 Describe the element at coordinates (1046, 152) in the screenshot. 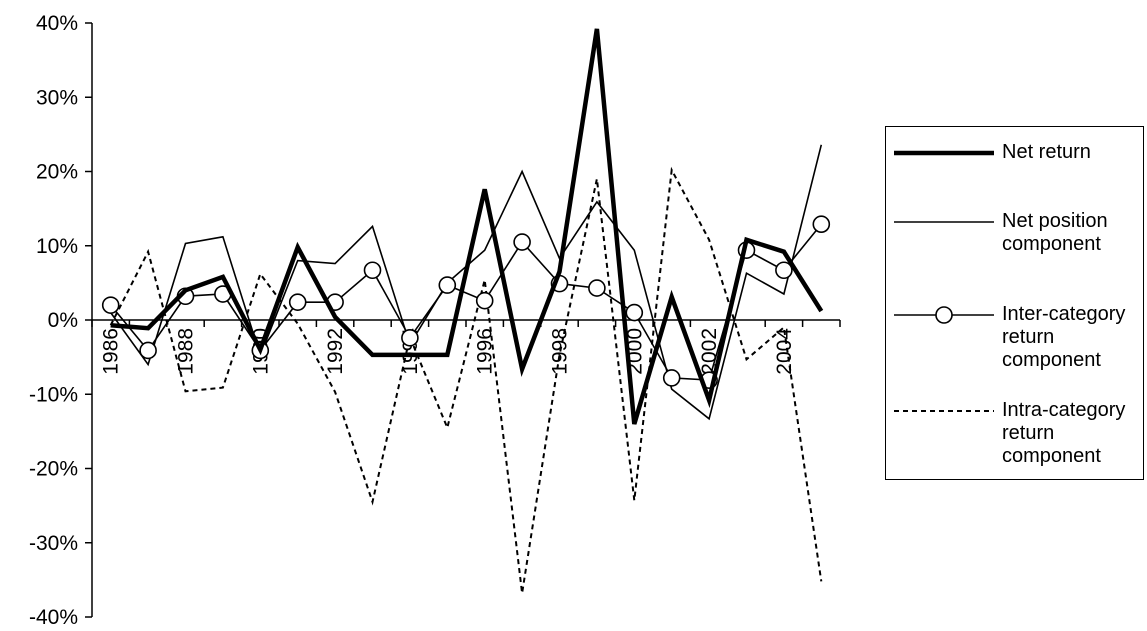

I see `legend-label-net-return: Net return` at that location.